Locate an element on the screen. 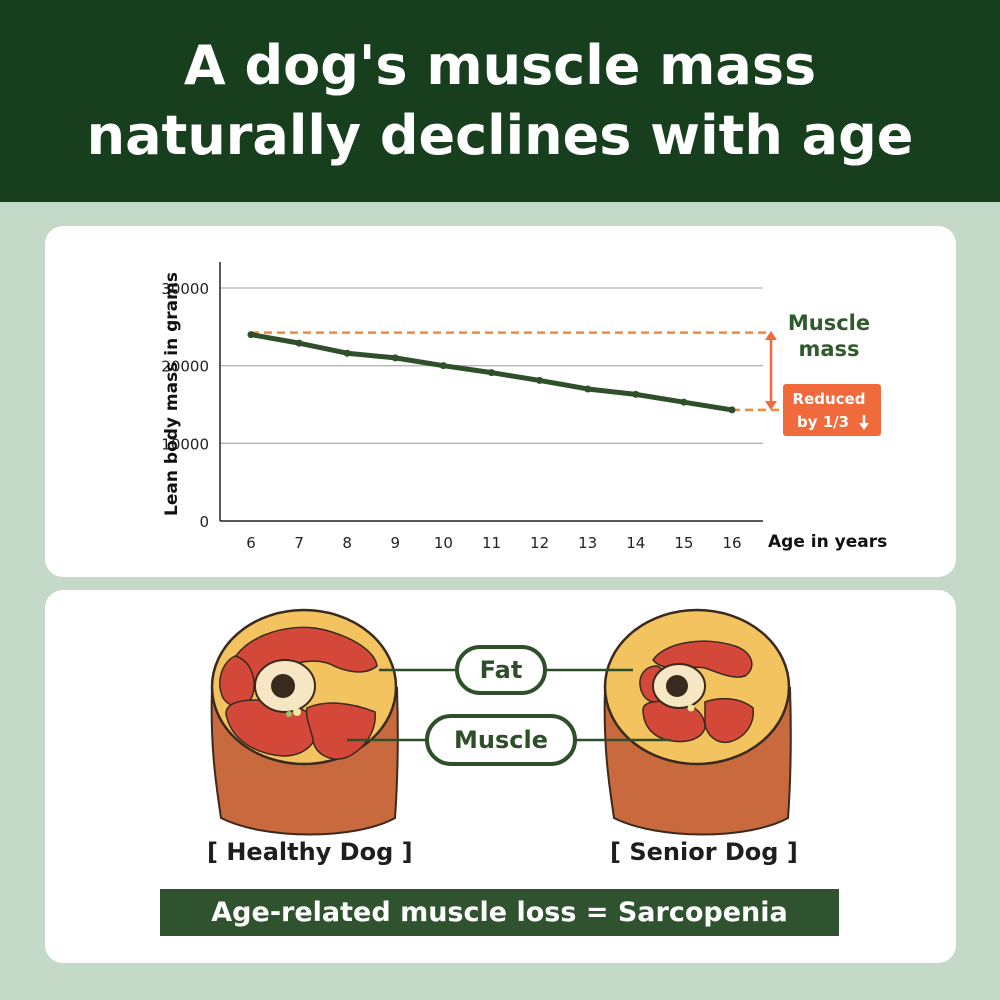  x-tick-label-16: 16 is located at coordinates (731, 543).